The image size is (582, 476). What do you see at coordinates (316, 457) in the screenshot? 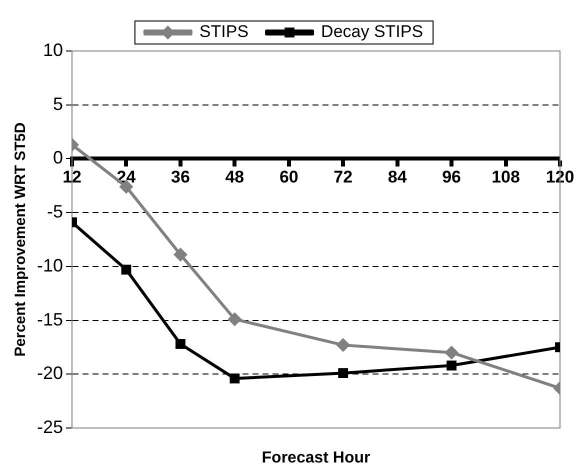
I see `x-axis-title: Forecast Hour` at bounding box center [316, 457].